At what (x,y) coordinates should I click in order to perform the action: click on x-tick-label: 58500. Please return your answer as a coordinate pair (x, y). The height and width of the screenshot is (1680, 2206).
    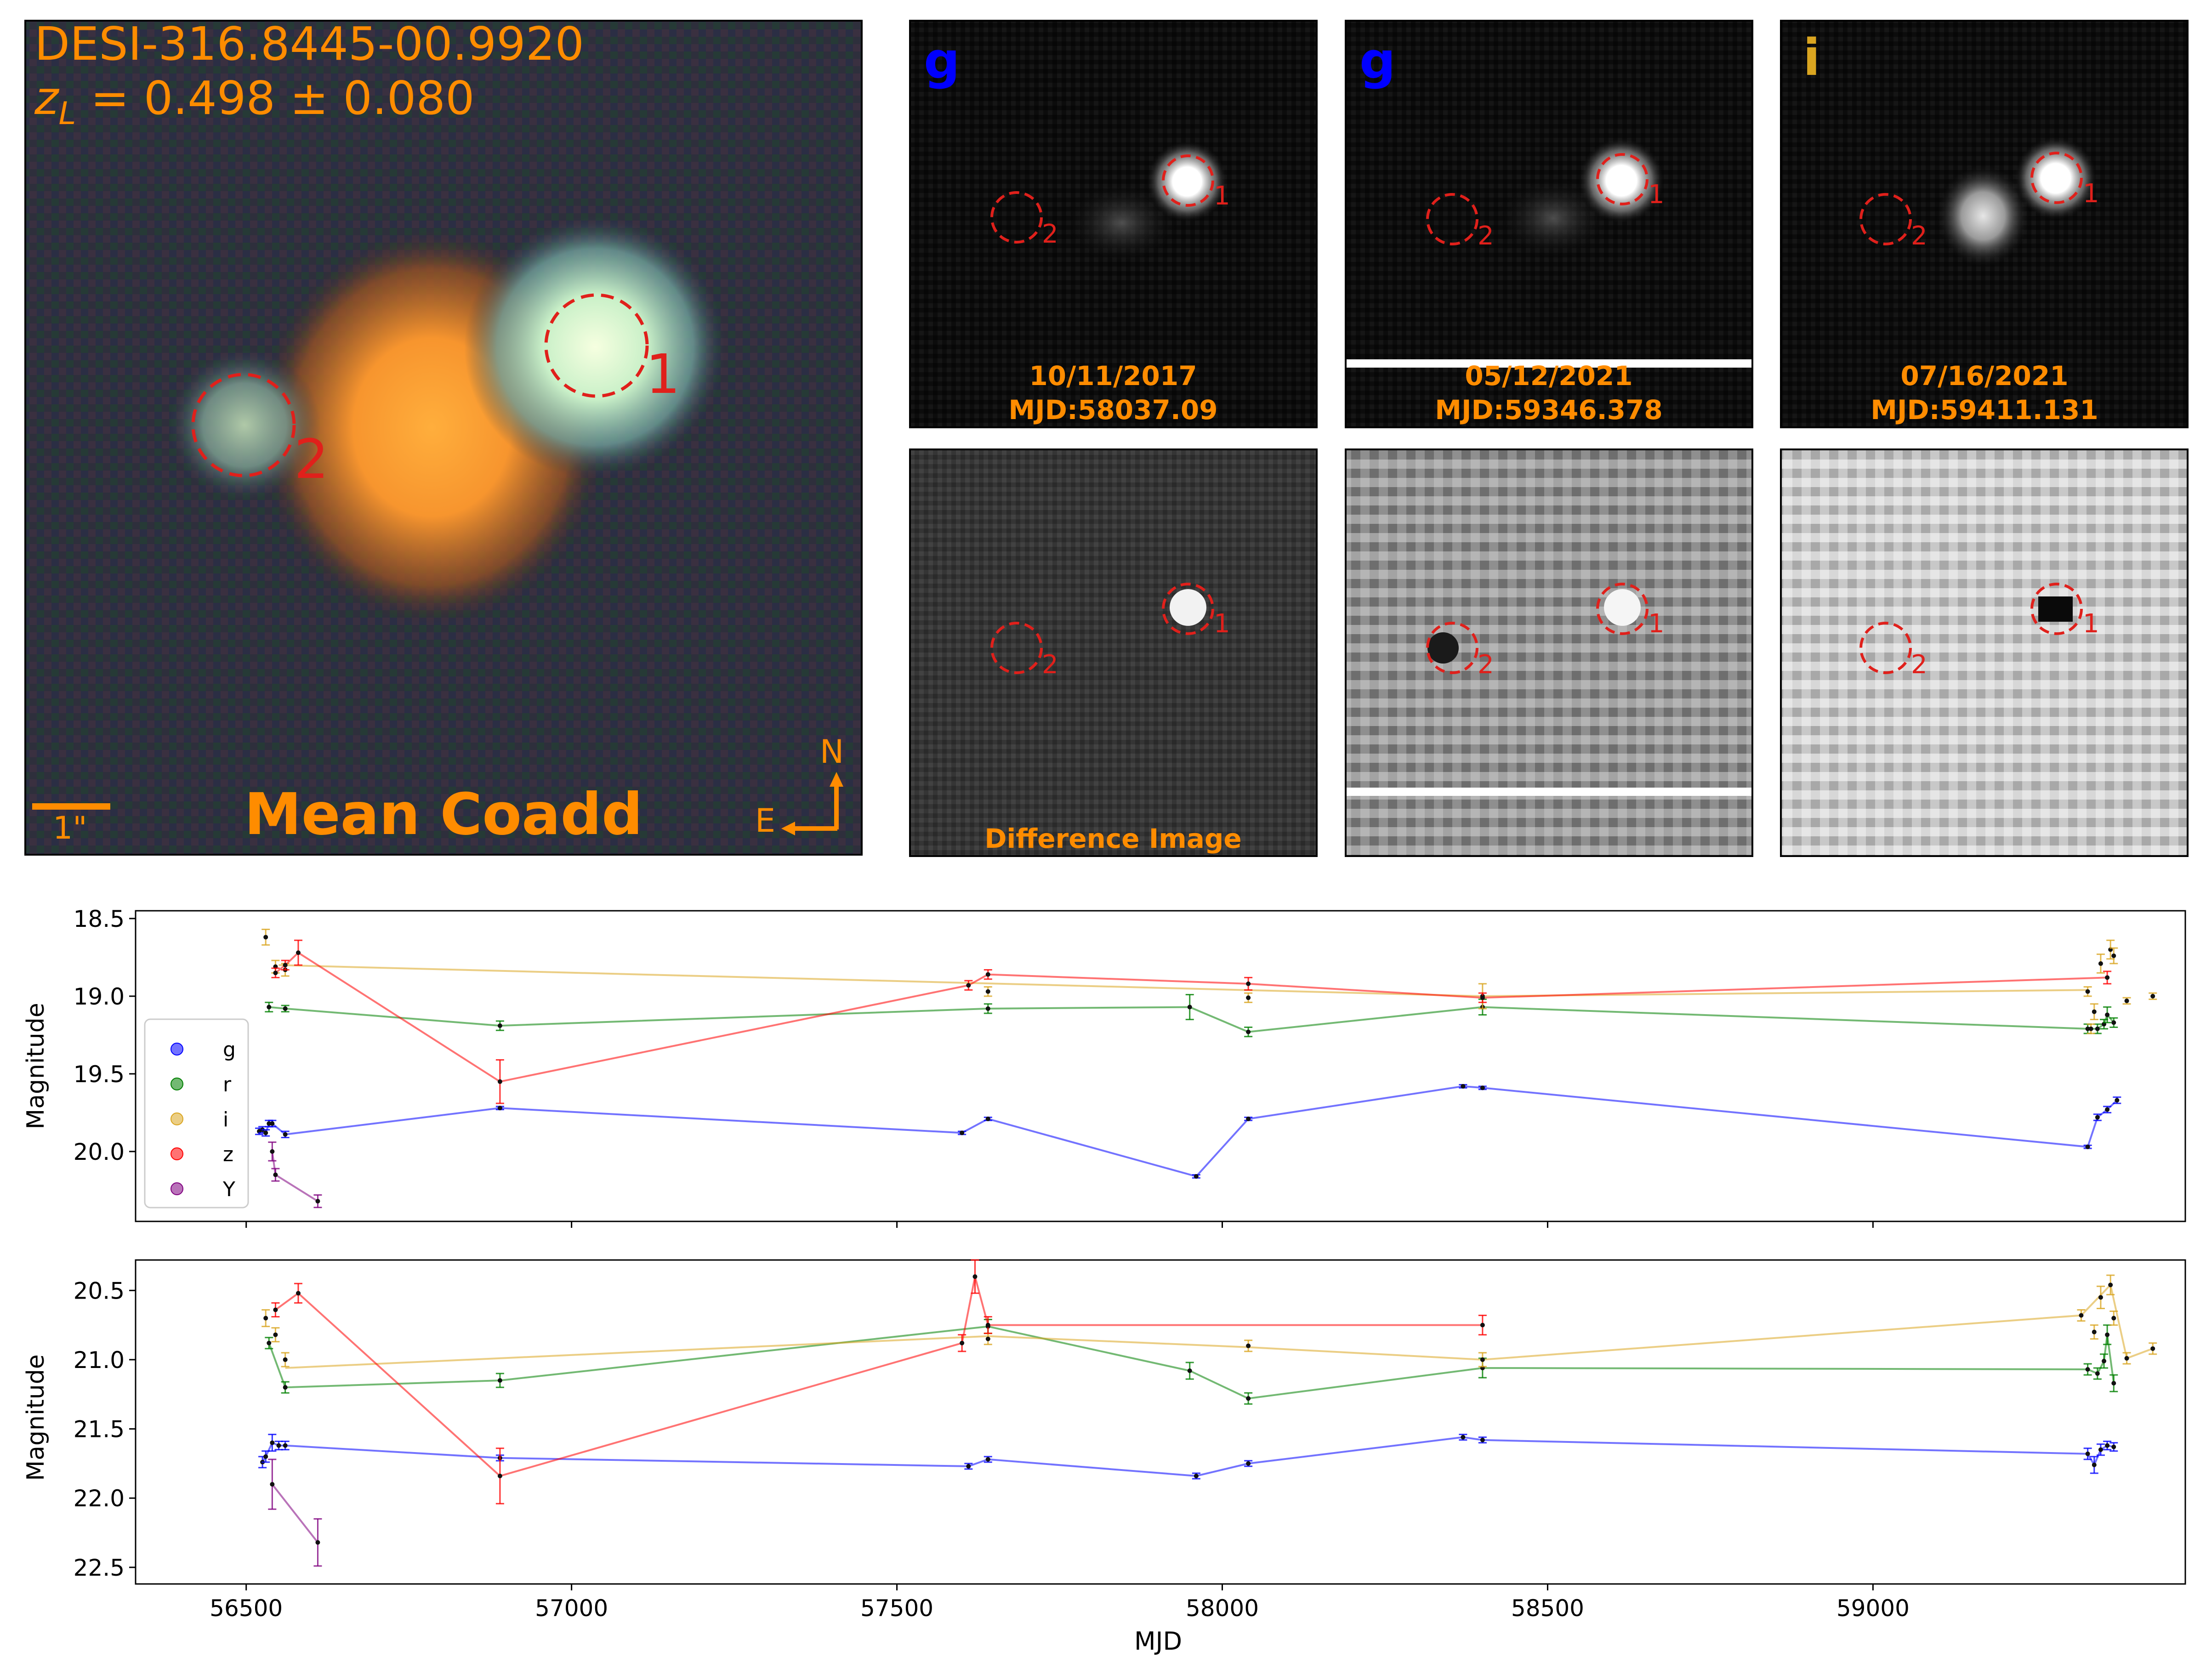
    Looking at the image, I should click on (1547, 1608).